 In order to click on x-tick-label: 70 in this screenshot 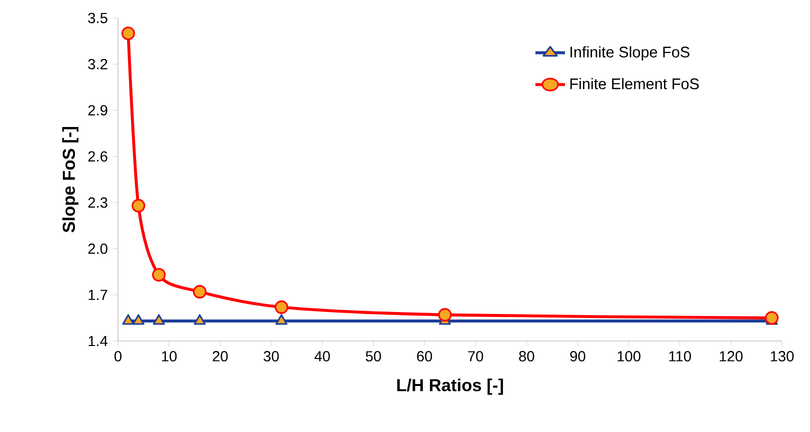, I will do `click(476, 356)`.